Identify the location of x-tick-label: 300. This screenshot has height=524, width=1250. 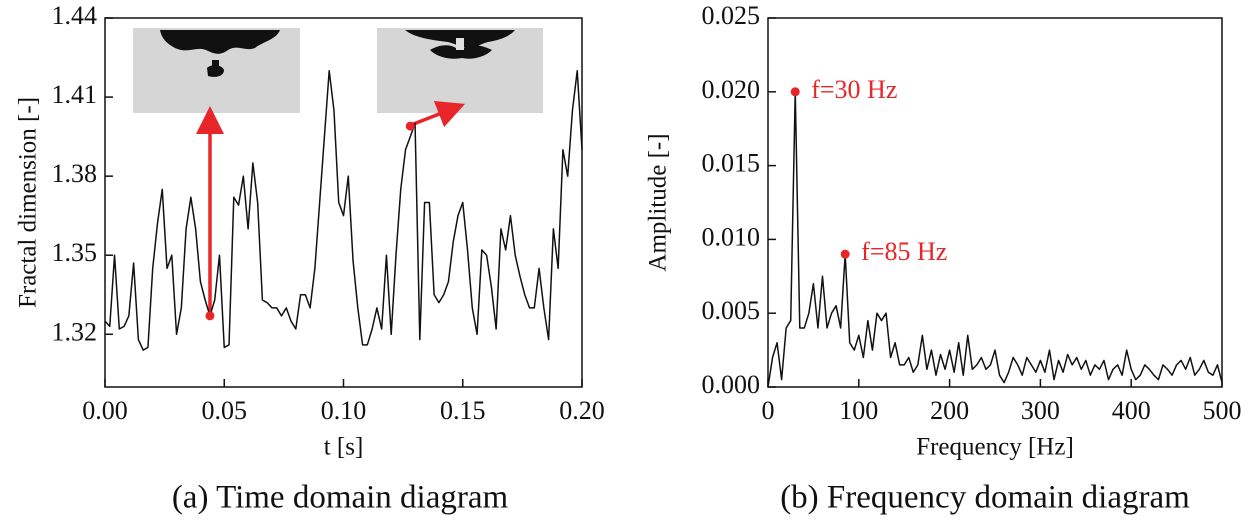
(1040, 410).